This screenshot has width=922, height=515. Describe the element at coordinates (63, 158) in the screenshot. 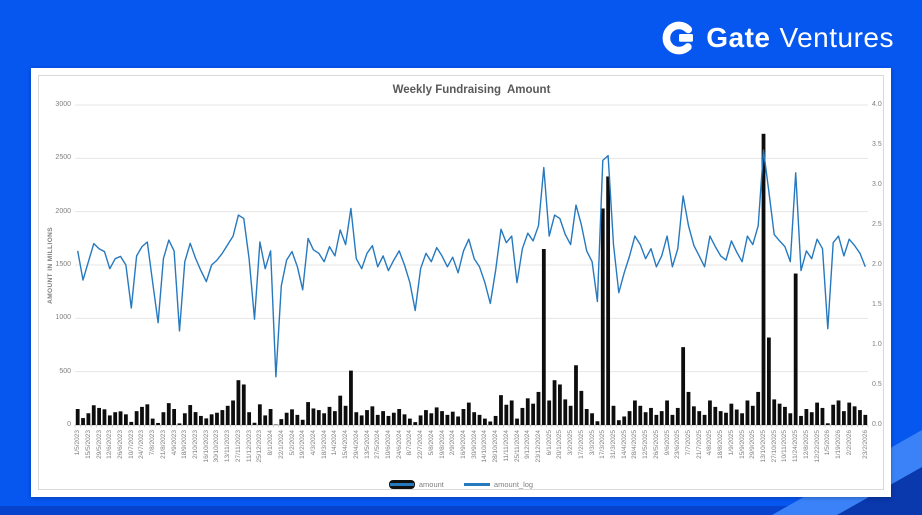

I see `y-tick-label-left: 2500` at that location.